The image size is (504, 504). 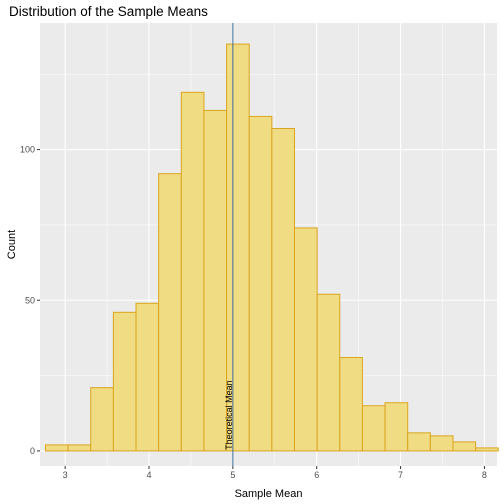 I want to click on x-tick-label: 3, so click(x=65, y=475).